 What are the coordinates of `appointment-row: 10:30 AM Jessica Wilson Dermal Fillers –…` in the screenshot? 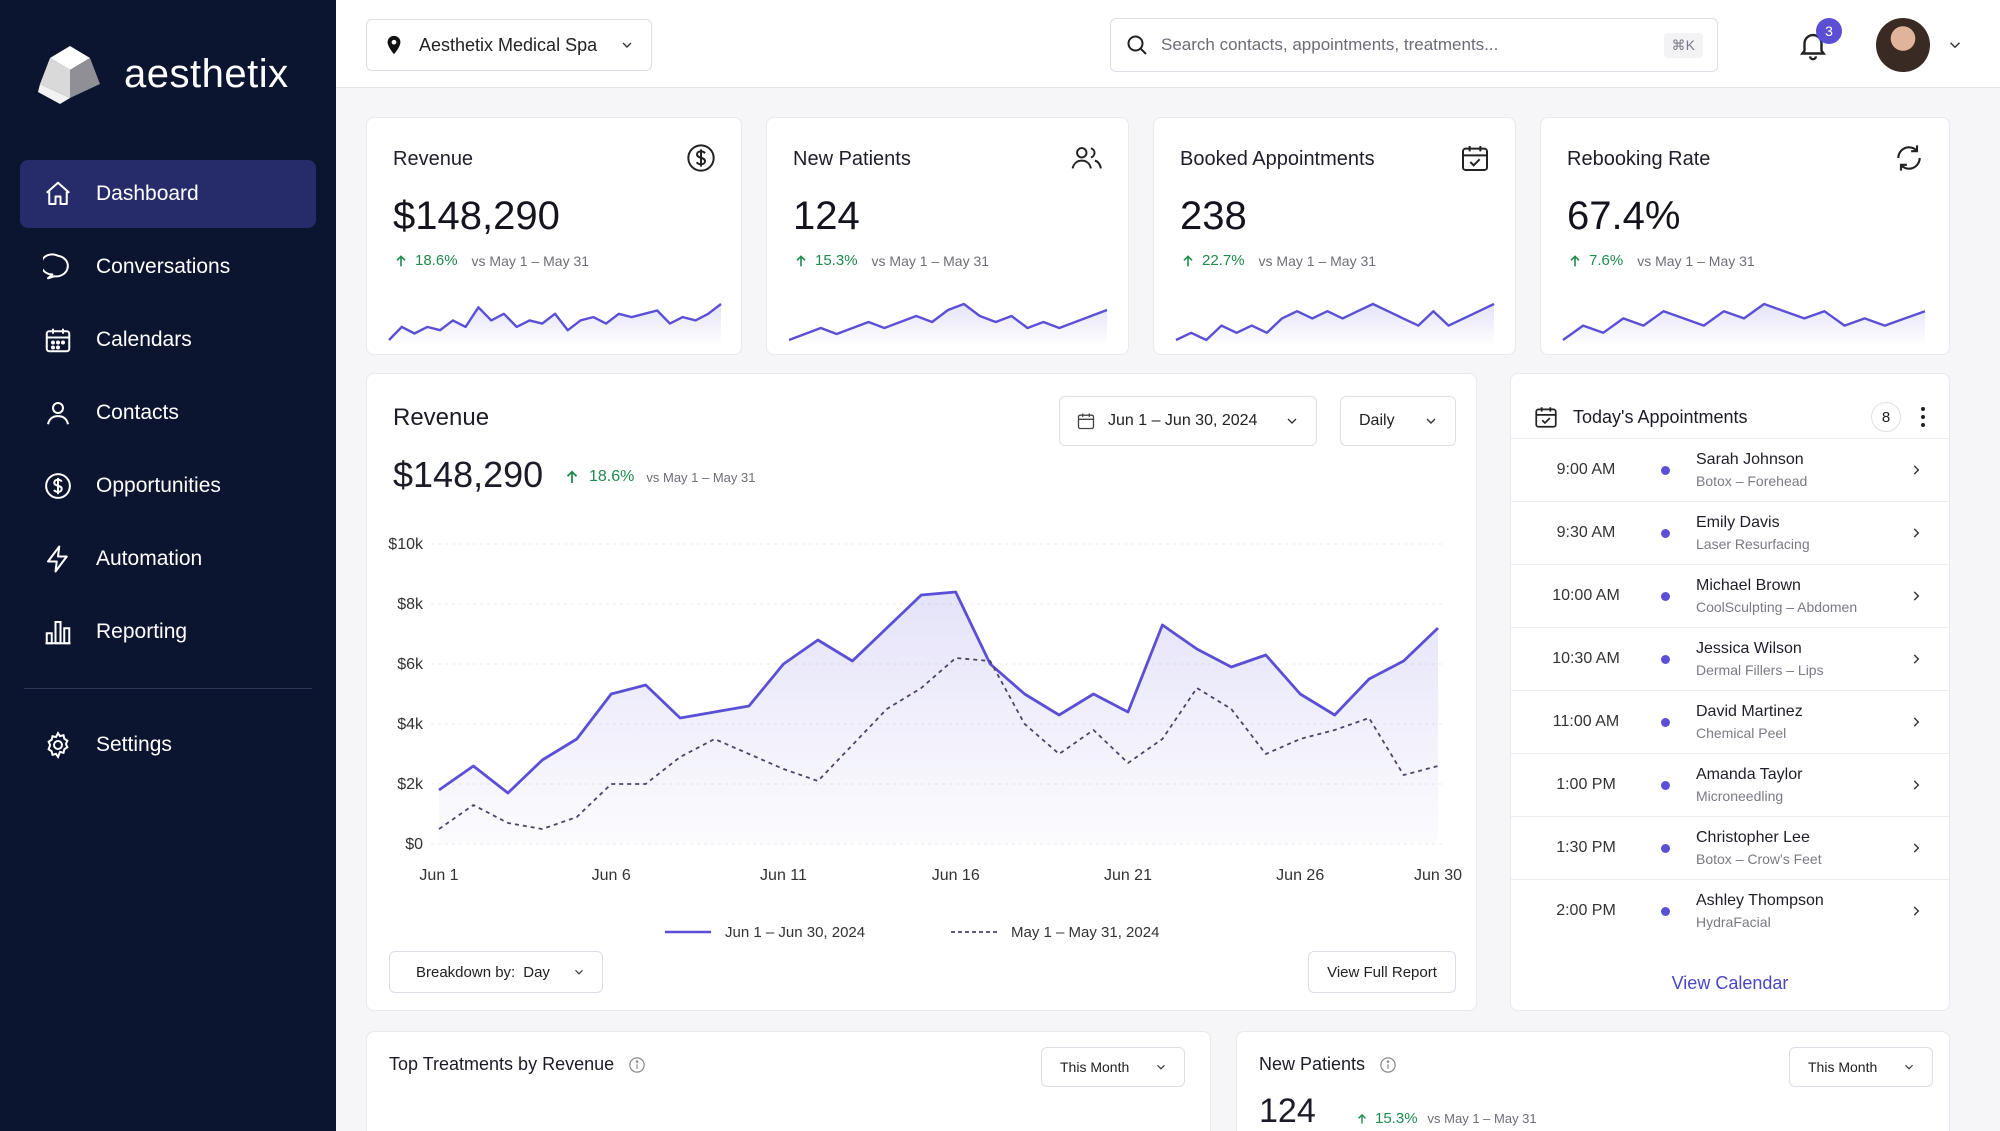 It's located at (1730, 658).